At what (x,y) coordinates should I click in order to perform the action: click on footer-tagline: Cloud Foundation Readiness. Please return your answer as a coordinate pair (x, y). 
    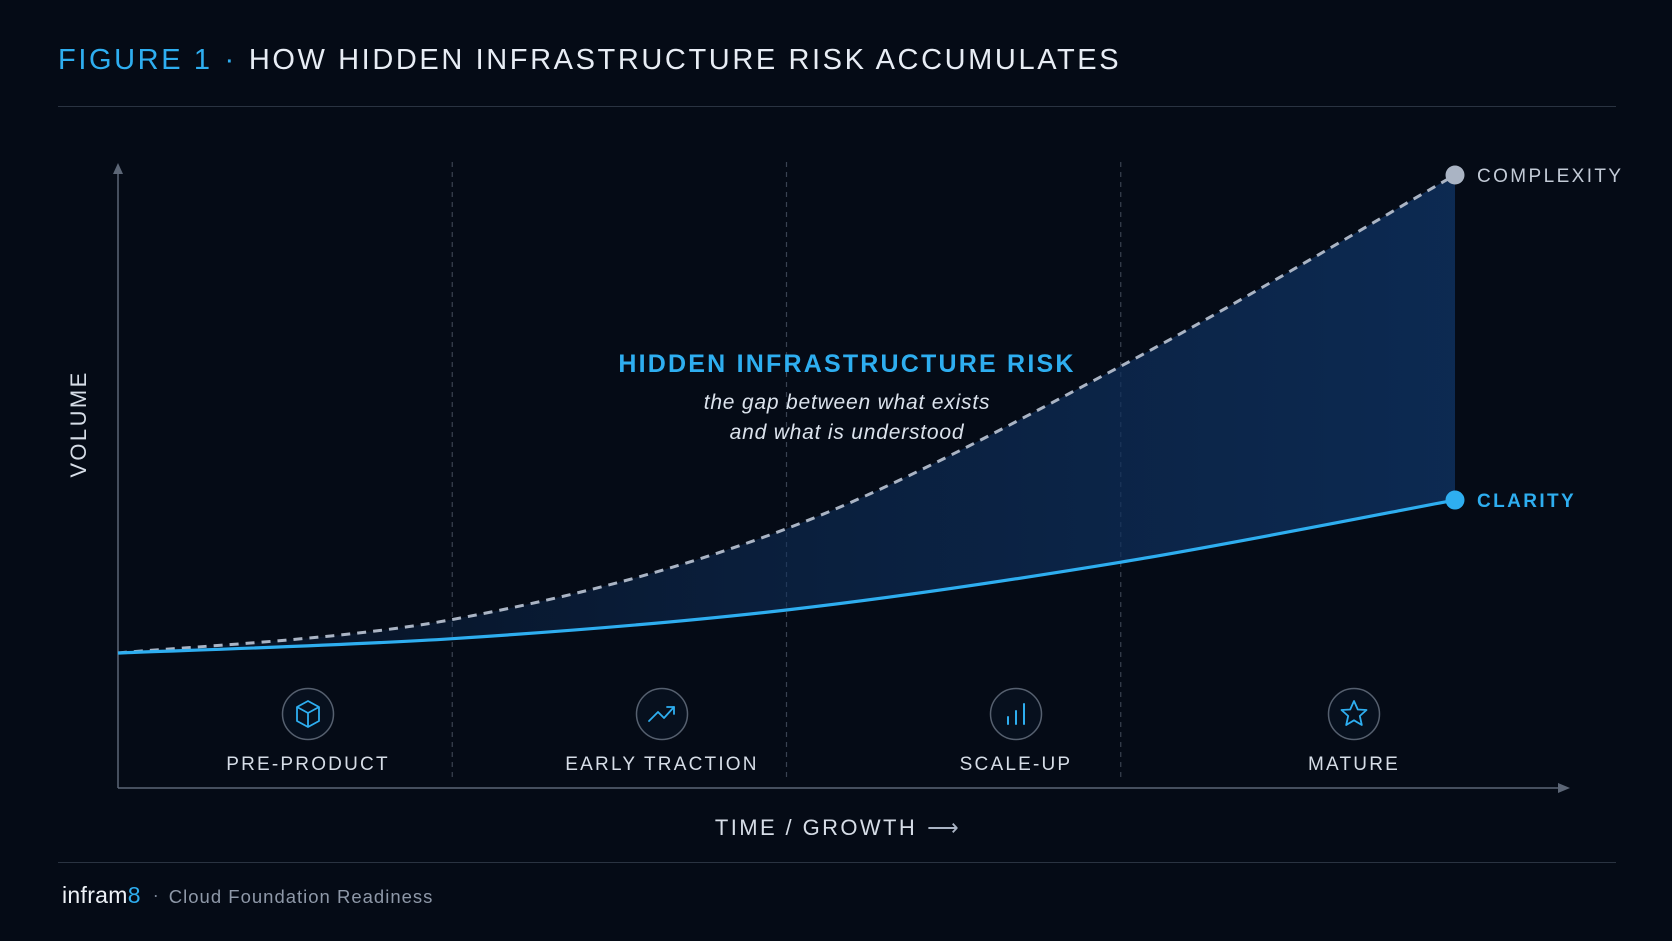
    Looking at the image, I should click on (301, 896).